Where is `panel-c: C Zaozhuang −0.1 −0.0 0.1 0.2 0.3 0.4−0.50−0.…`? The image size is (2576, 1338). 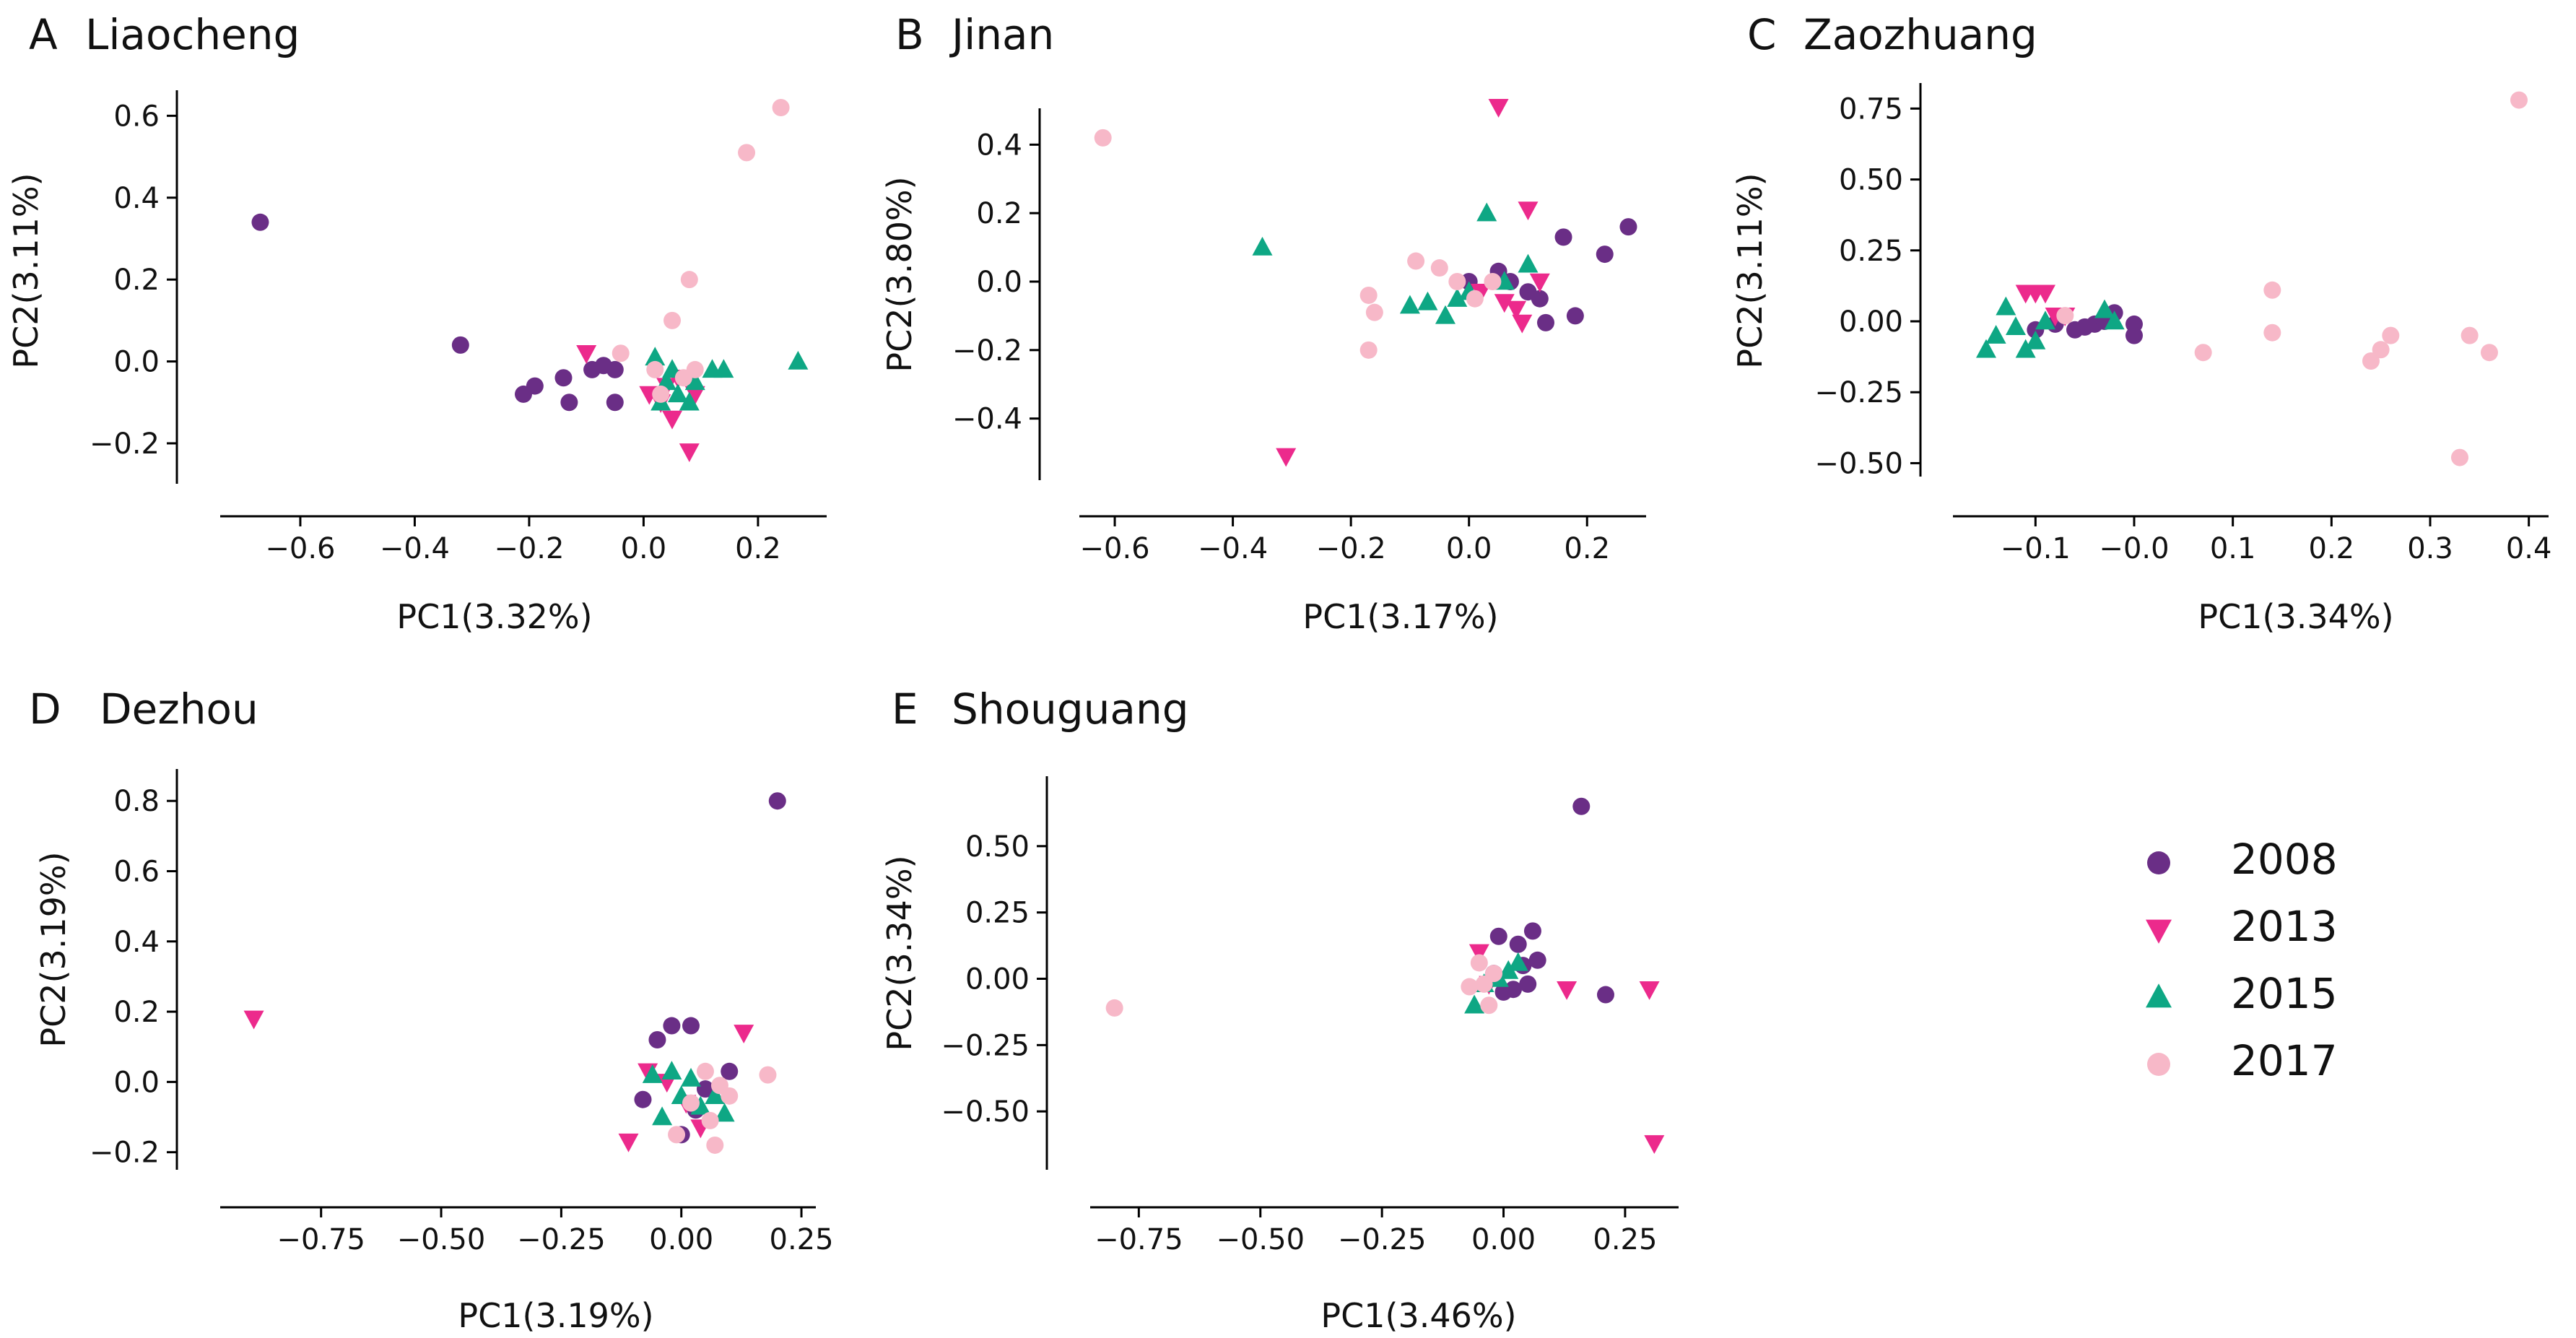 panel-c: C Zaozhuang −0.1 −0.0 0.1 0.2 0.3 0.4−0.50−0.… is located at coordinates (2141, 323).